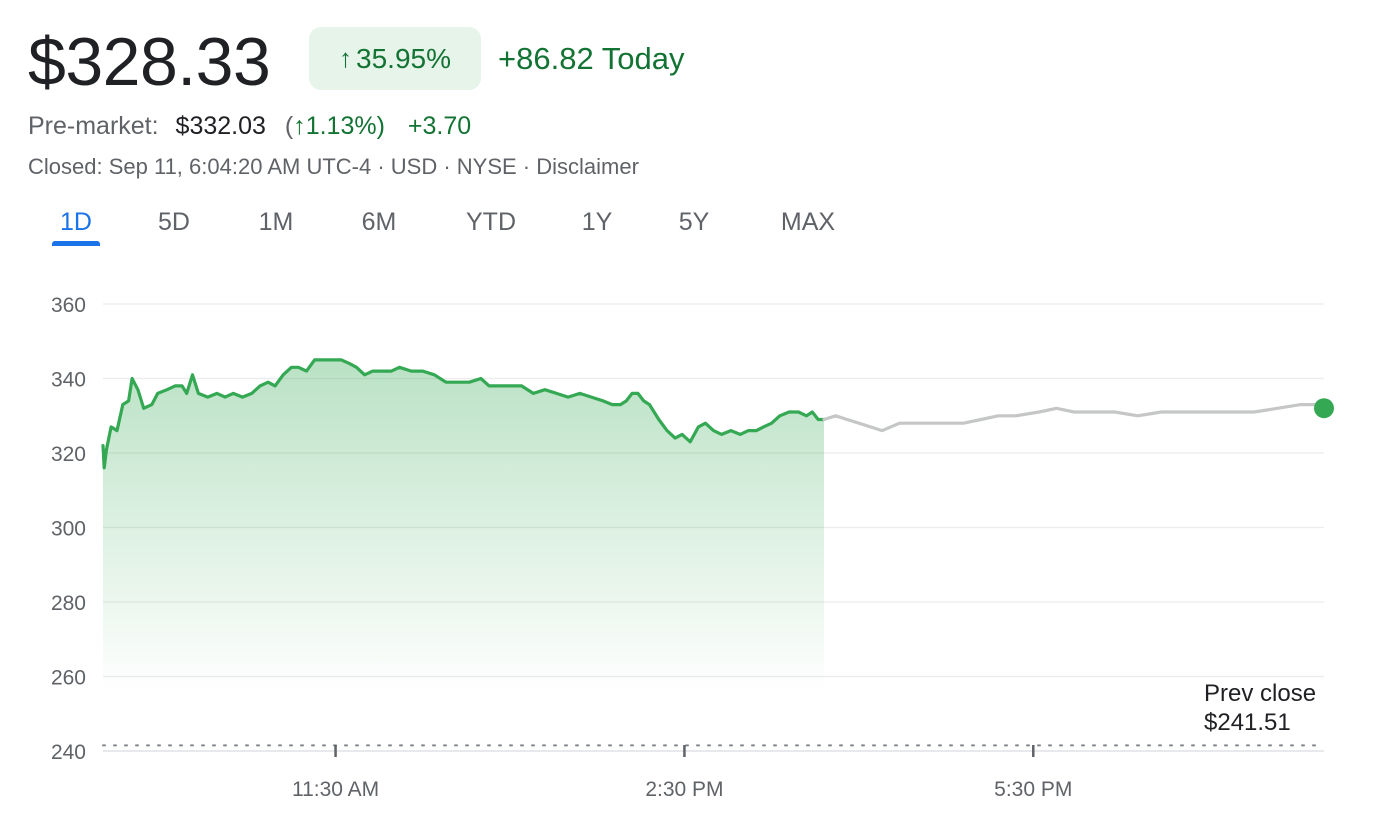  I want to click on tab-1d: 1D, so click(76, 222).